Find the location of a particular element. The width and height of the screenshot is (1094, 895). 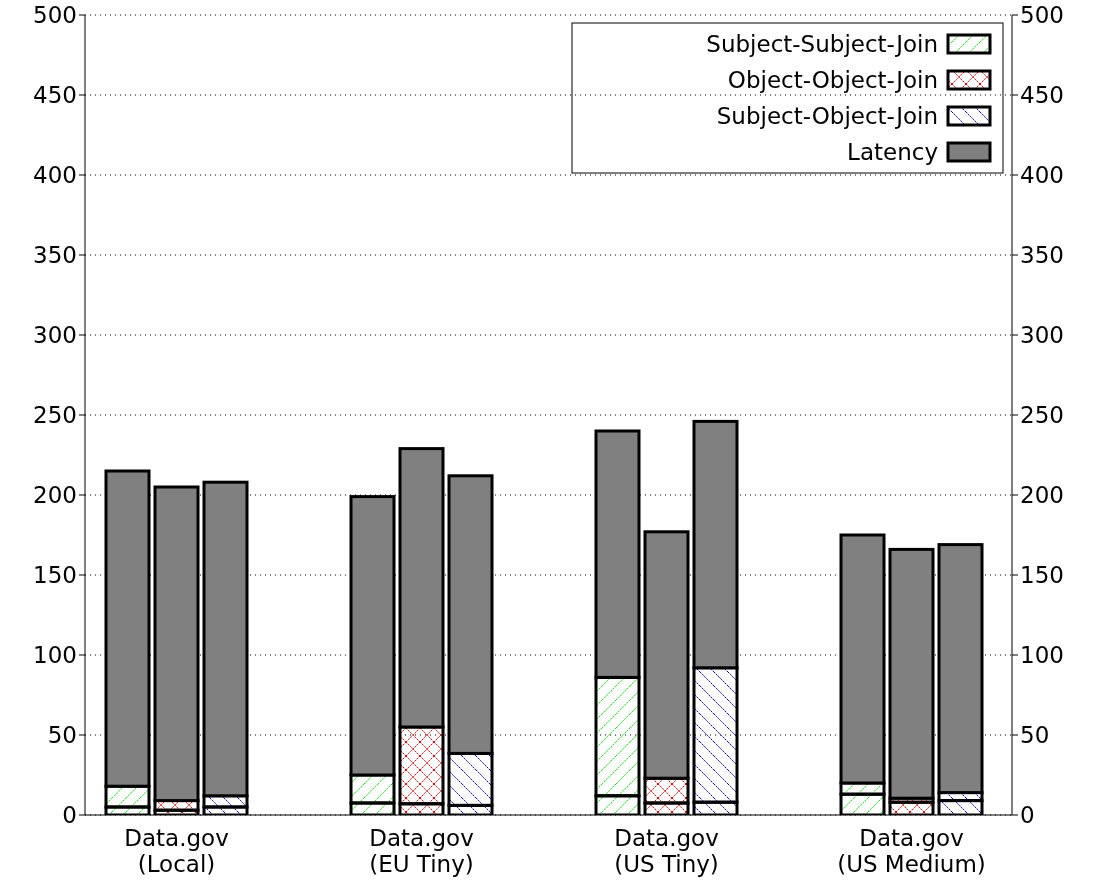

y-tick-label: 250 is located at coordinates (55, 415).